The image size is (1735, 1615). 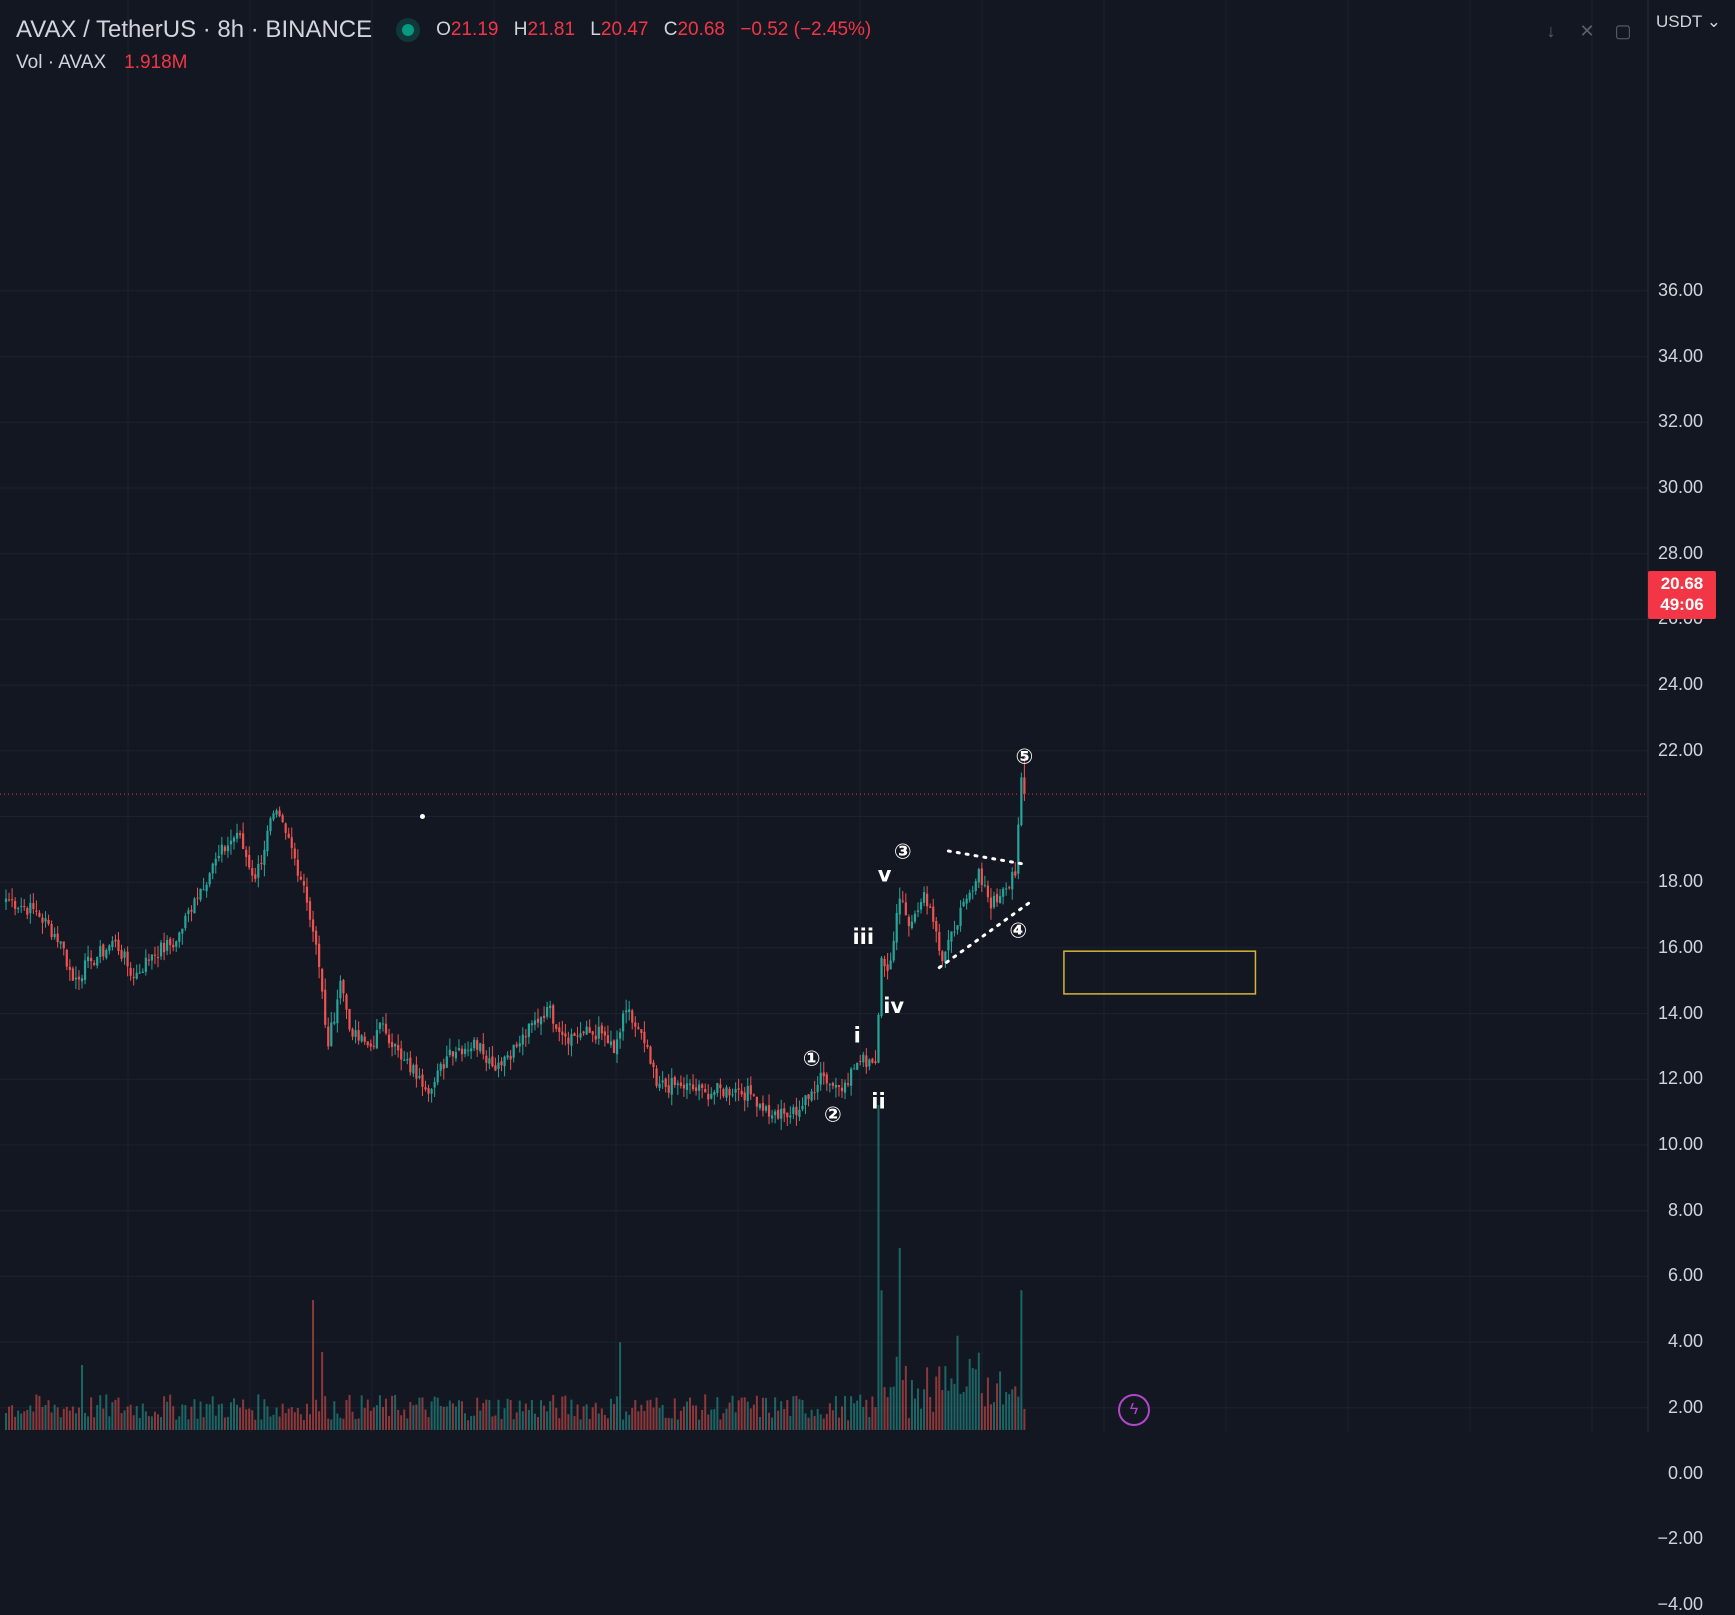 I want to click on currency-selector: USDT ⌄, so click(x=1688, y=22).